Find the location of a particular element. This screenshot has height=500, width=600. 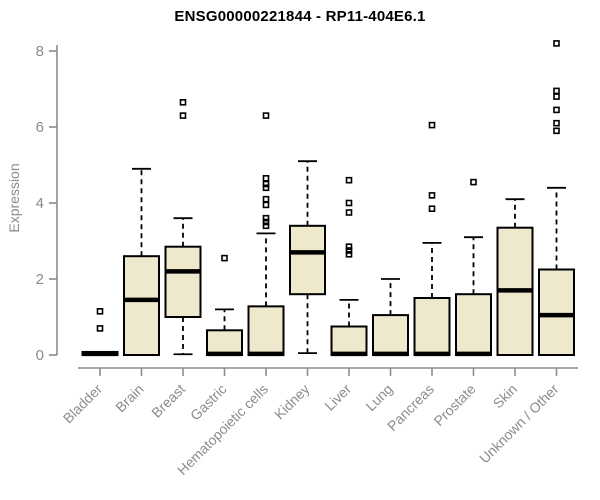

x-category-label: Skin is located at coordinates (505, 396).